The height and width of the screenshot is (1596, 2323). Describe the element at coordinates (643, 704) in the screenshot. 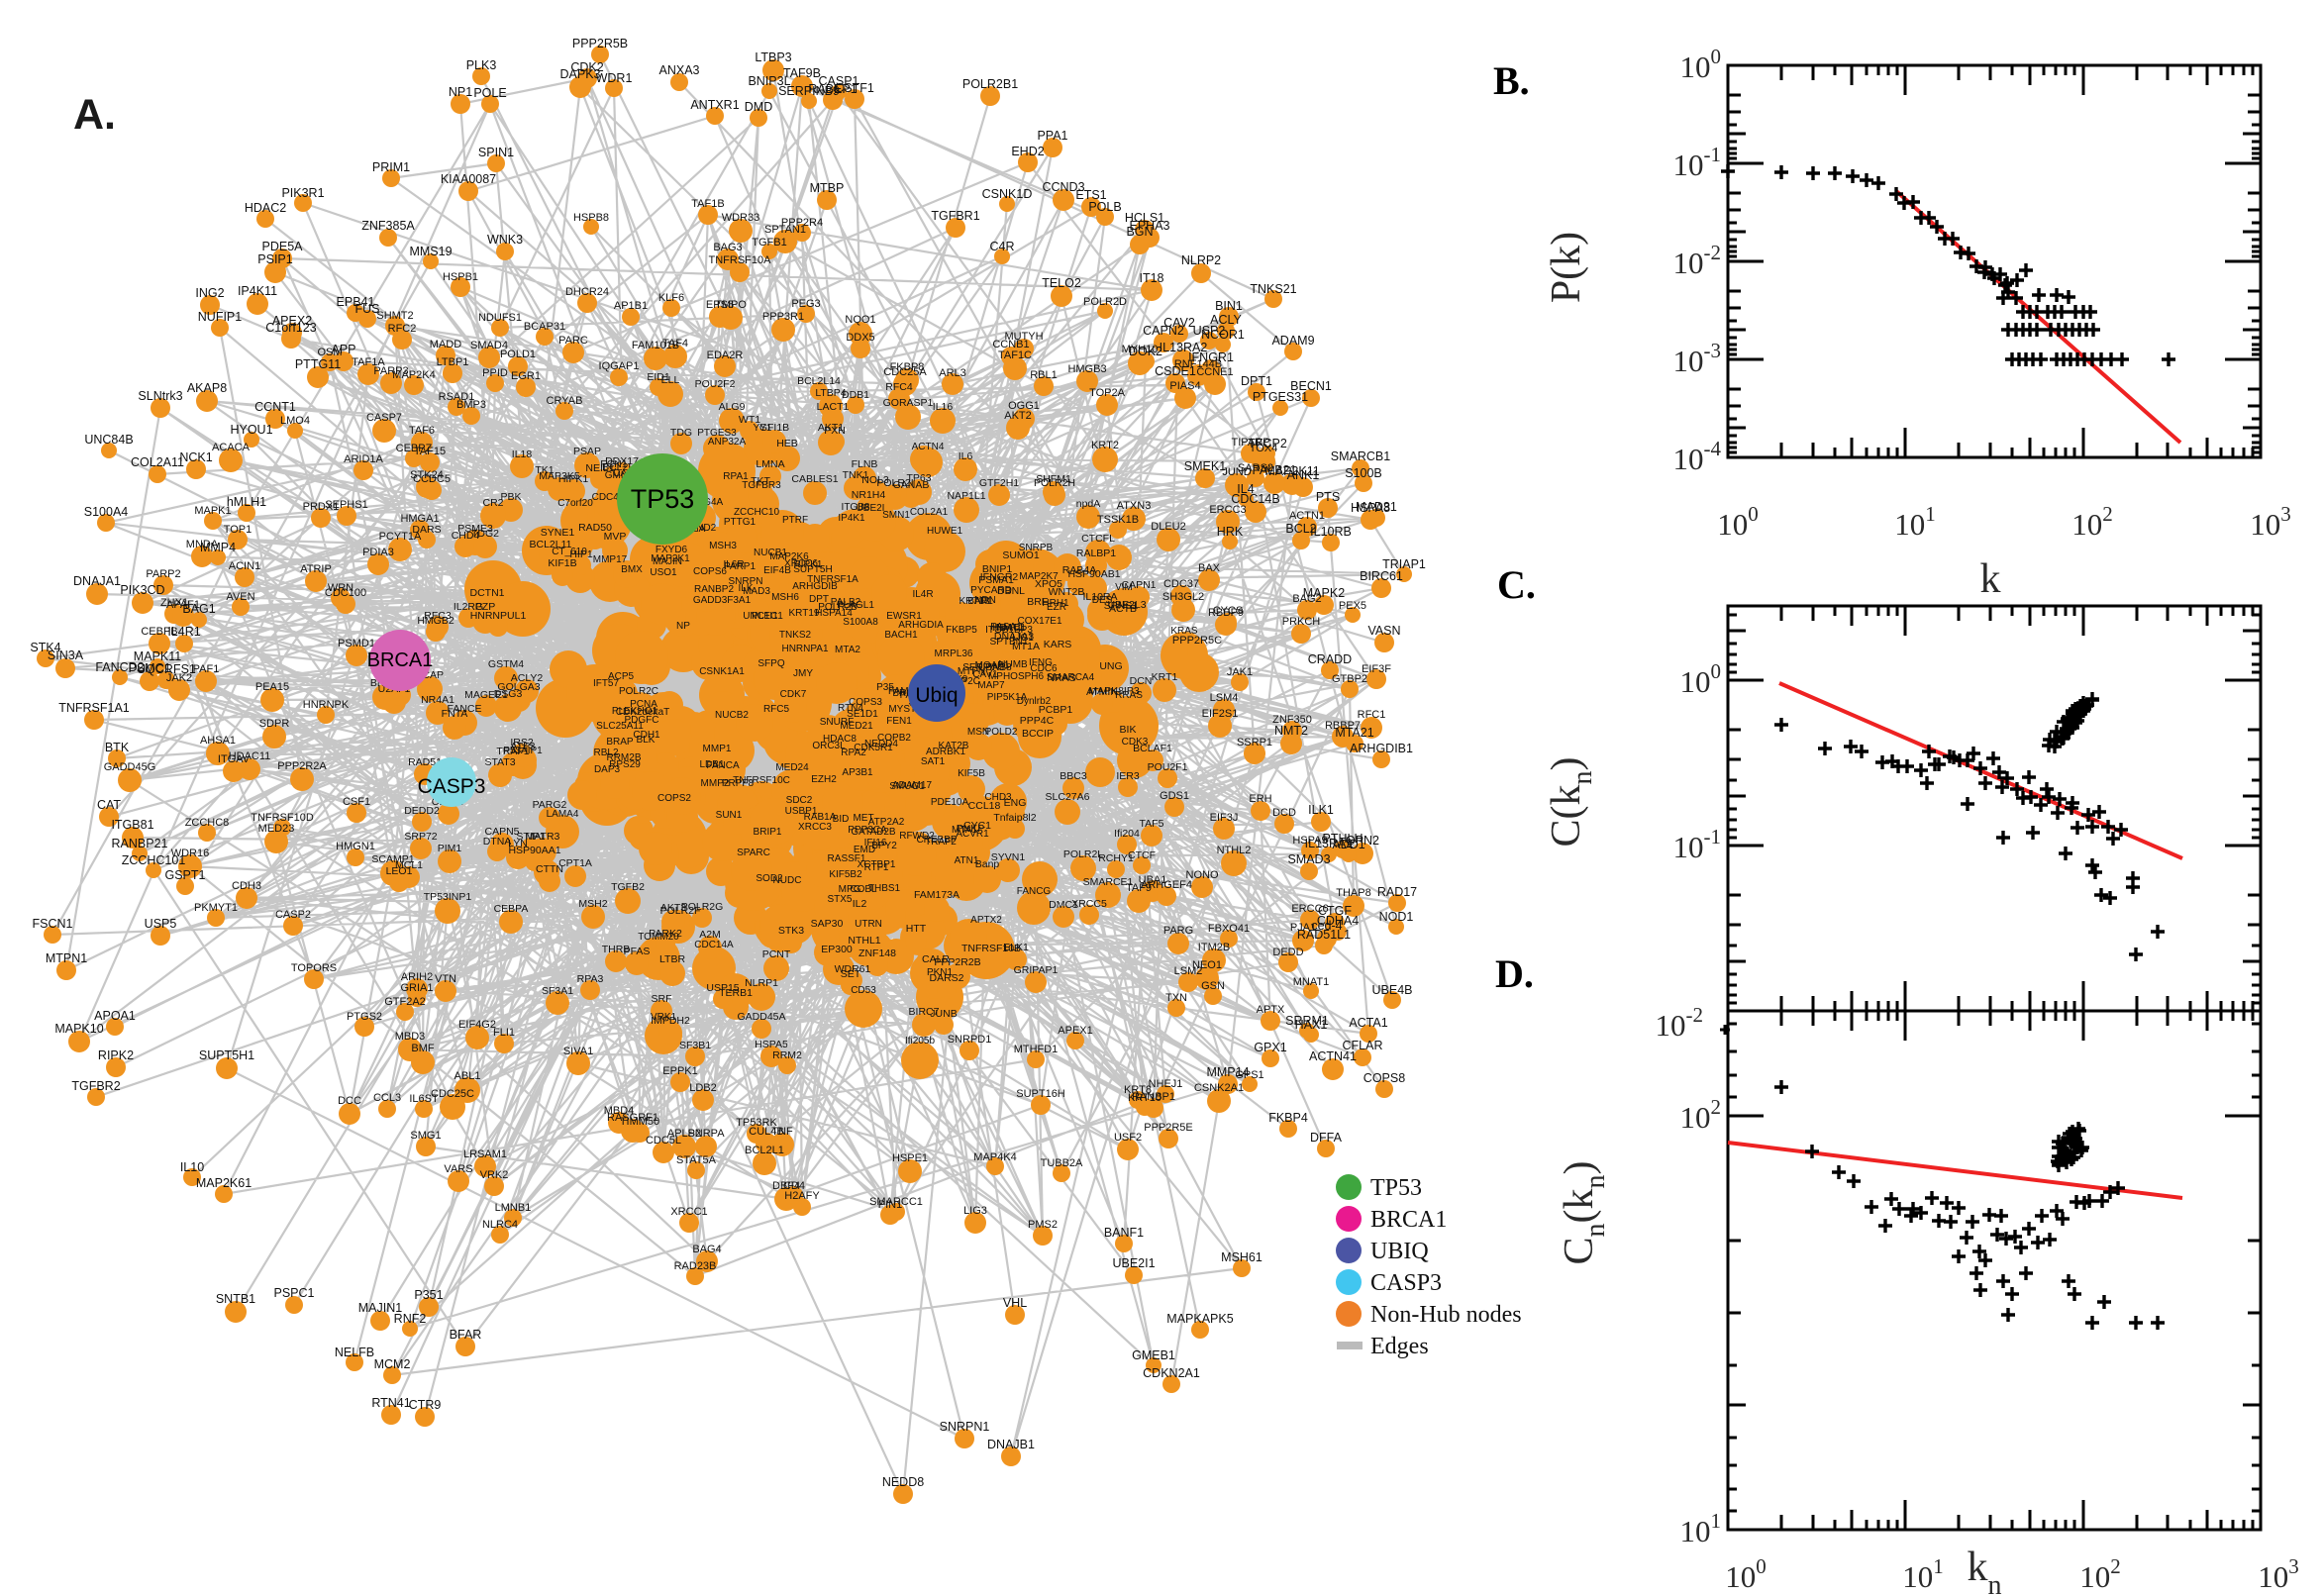

I see `svg-text: PCNA` at that location.